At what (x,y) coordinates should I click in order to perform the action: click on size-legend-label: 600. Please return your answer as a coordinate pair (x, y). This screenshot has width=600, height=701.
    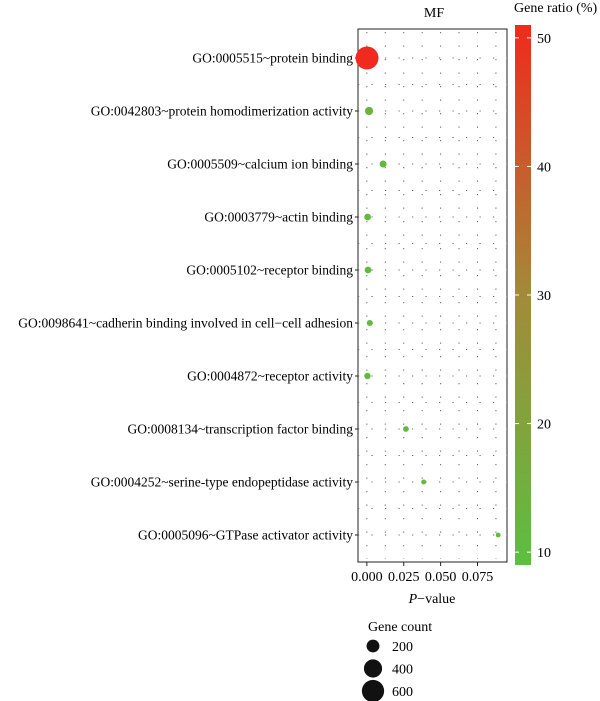
    Looking at the image, I should click on (402, 692).